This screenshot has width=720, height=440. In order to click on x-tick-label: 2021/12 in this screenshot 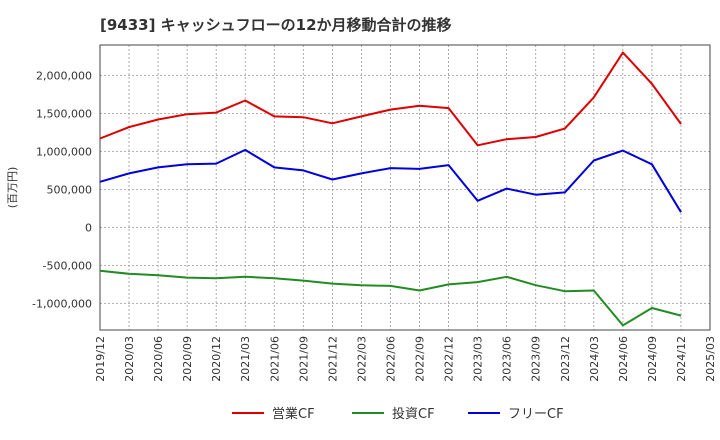, I will do `click(332, 359)`.